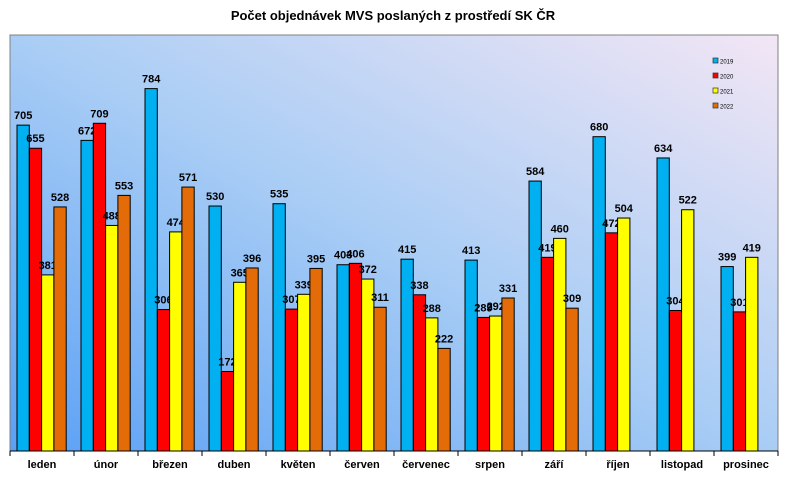  What do you see at coordinates (60, 198) in the screenshot?
I see `data-label: 528` at bounding box center [60, 198].